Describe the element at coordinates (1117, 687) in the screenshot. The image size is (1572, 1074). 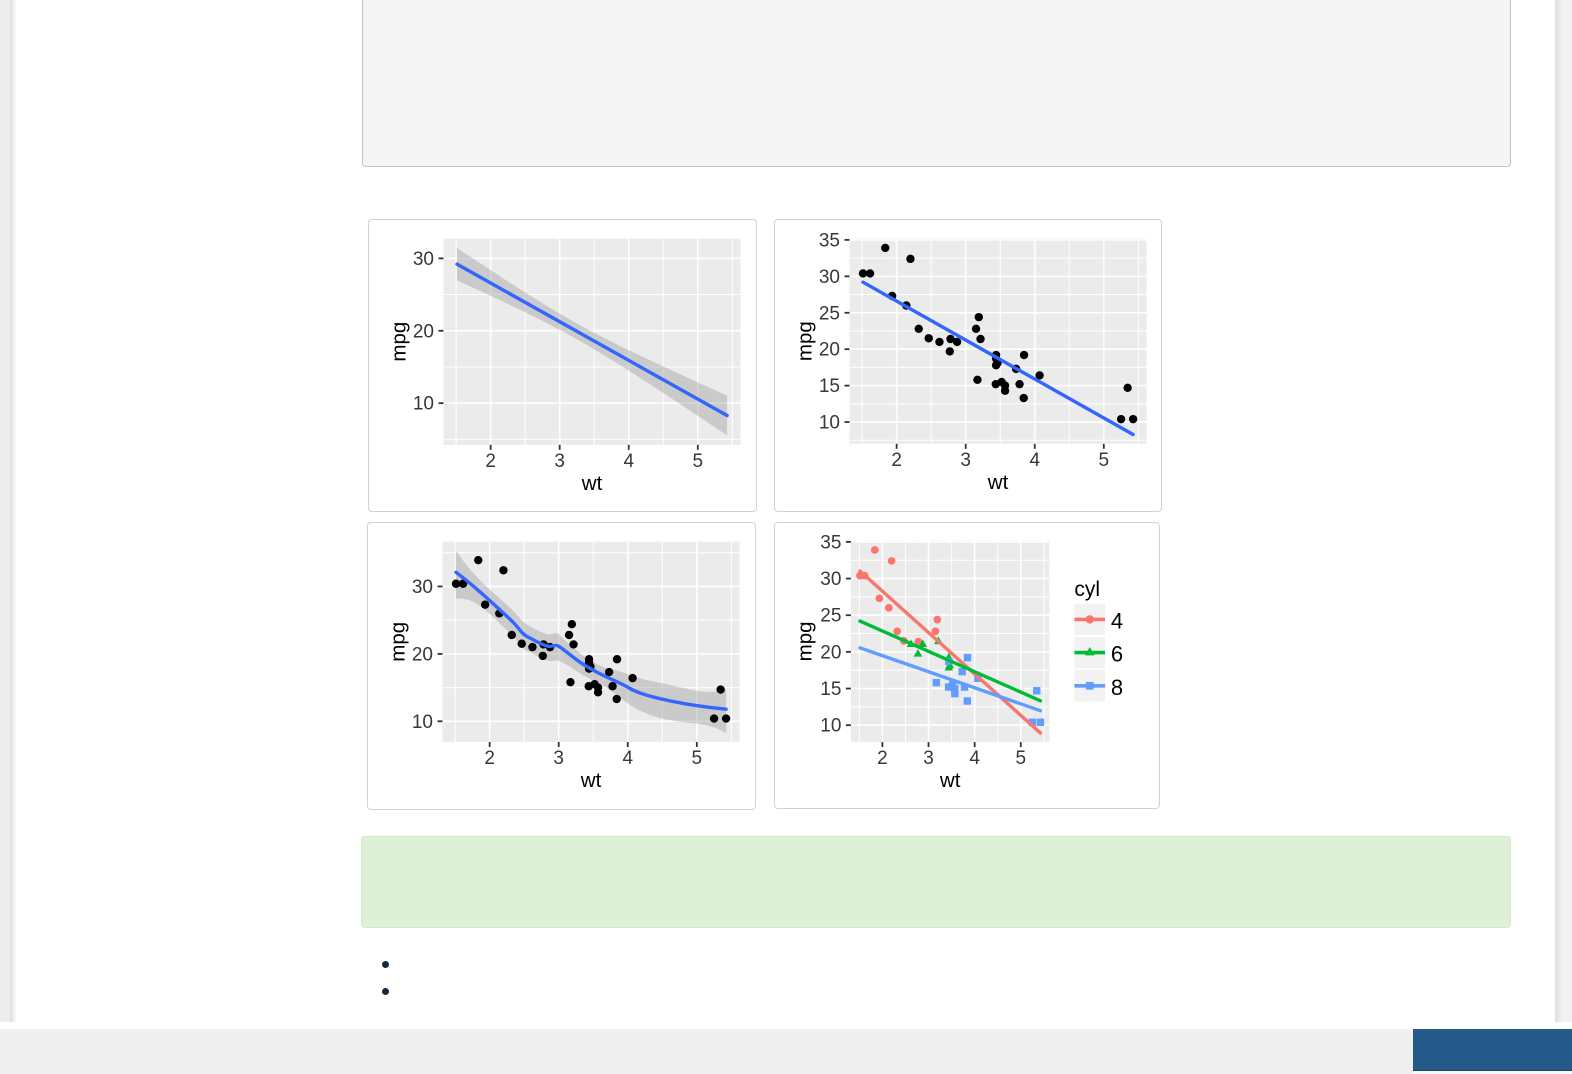
I see `svg-text: 8` at that location.